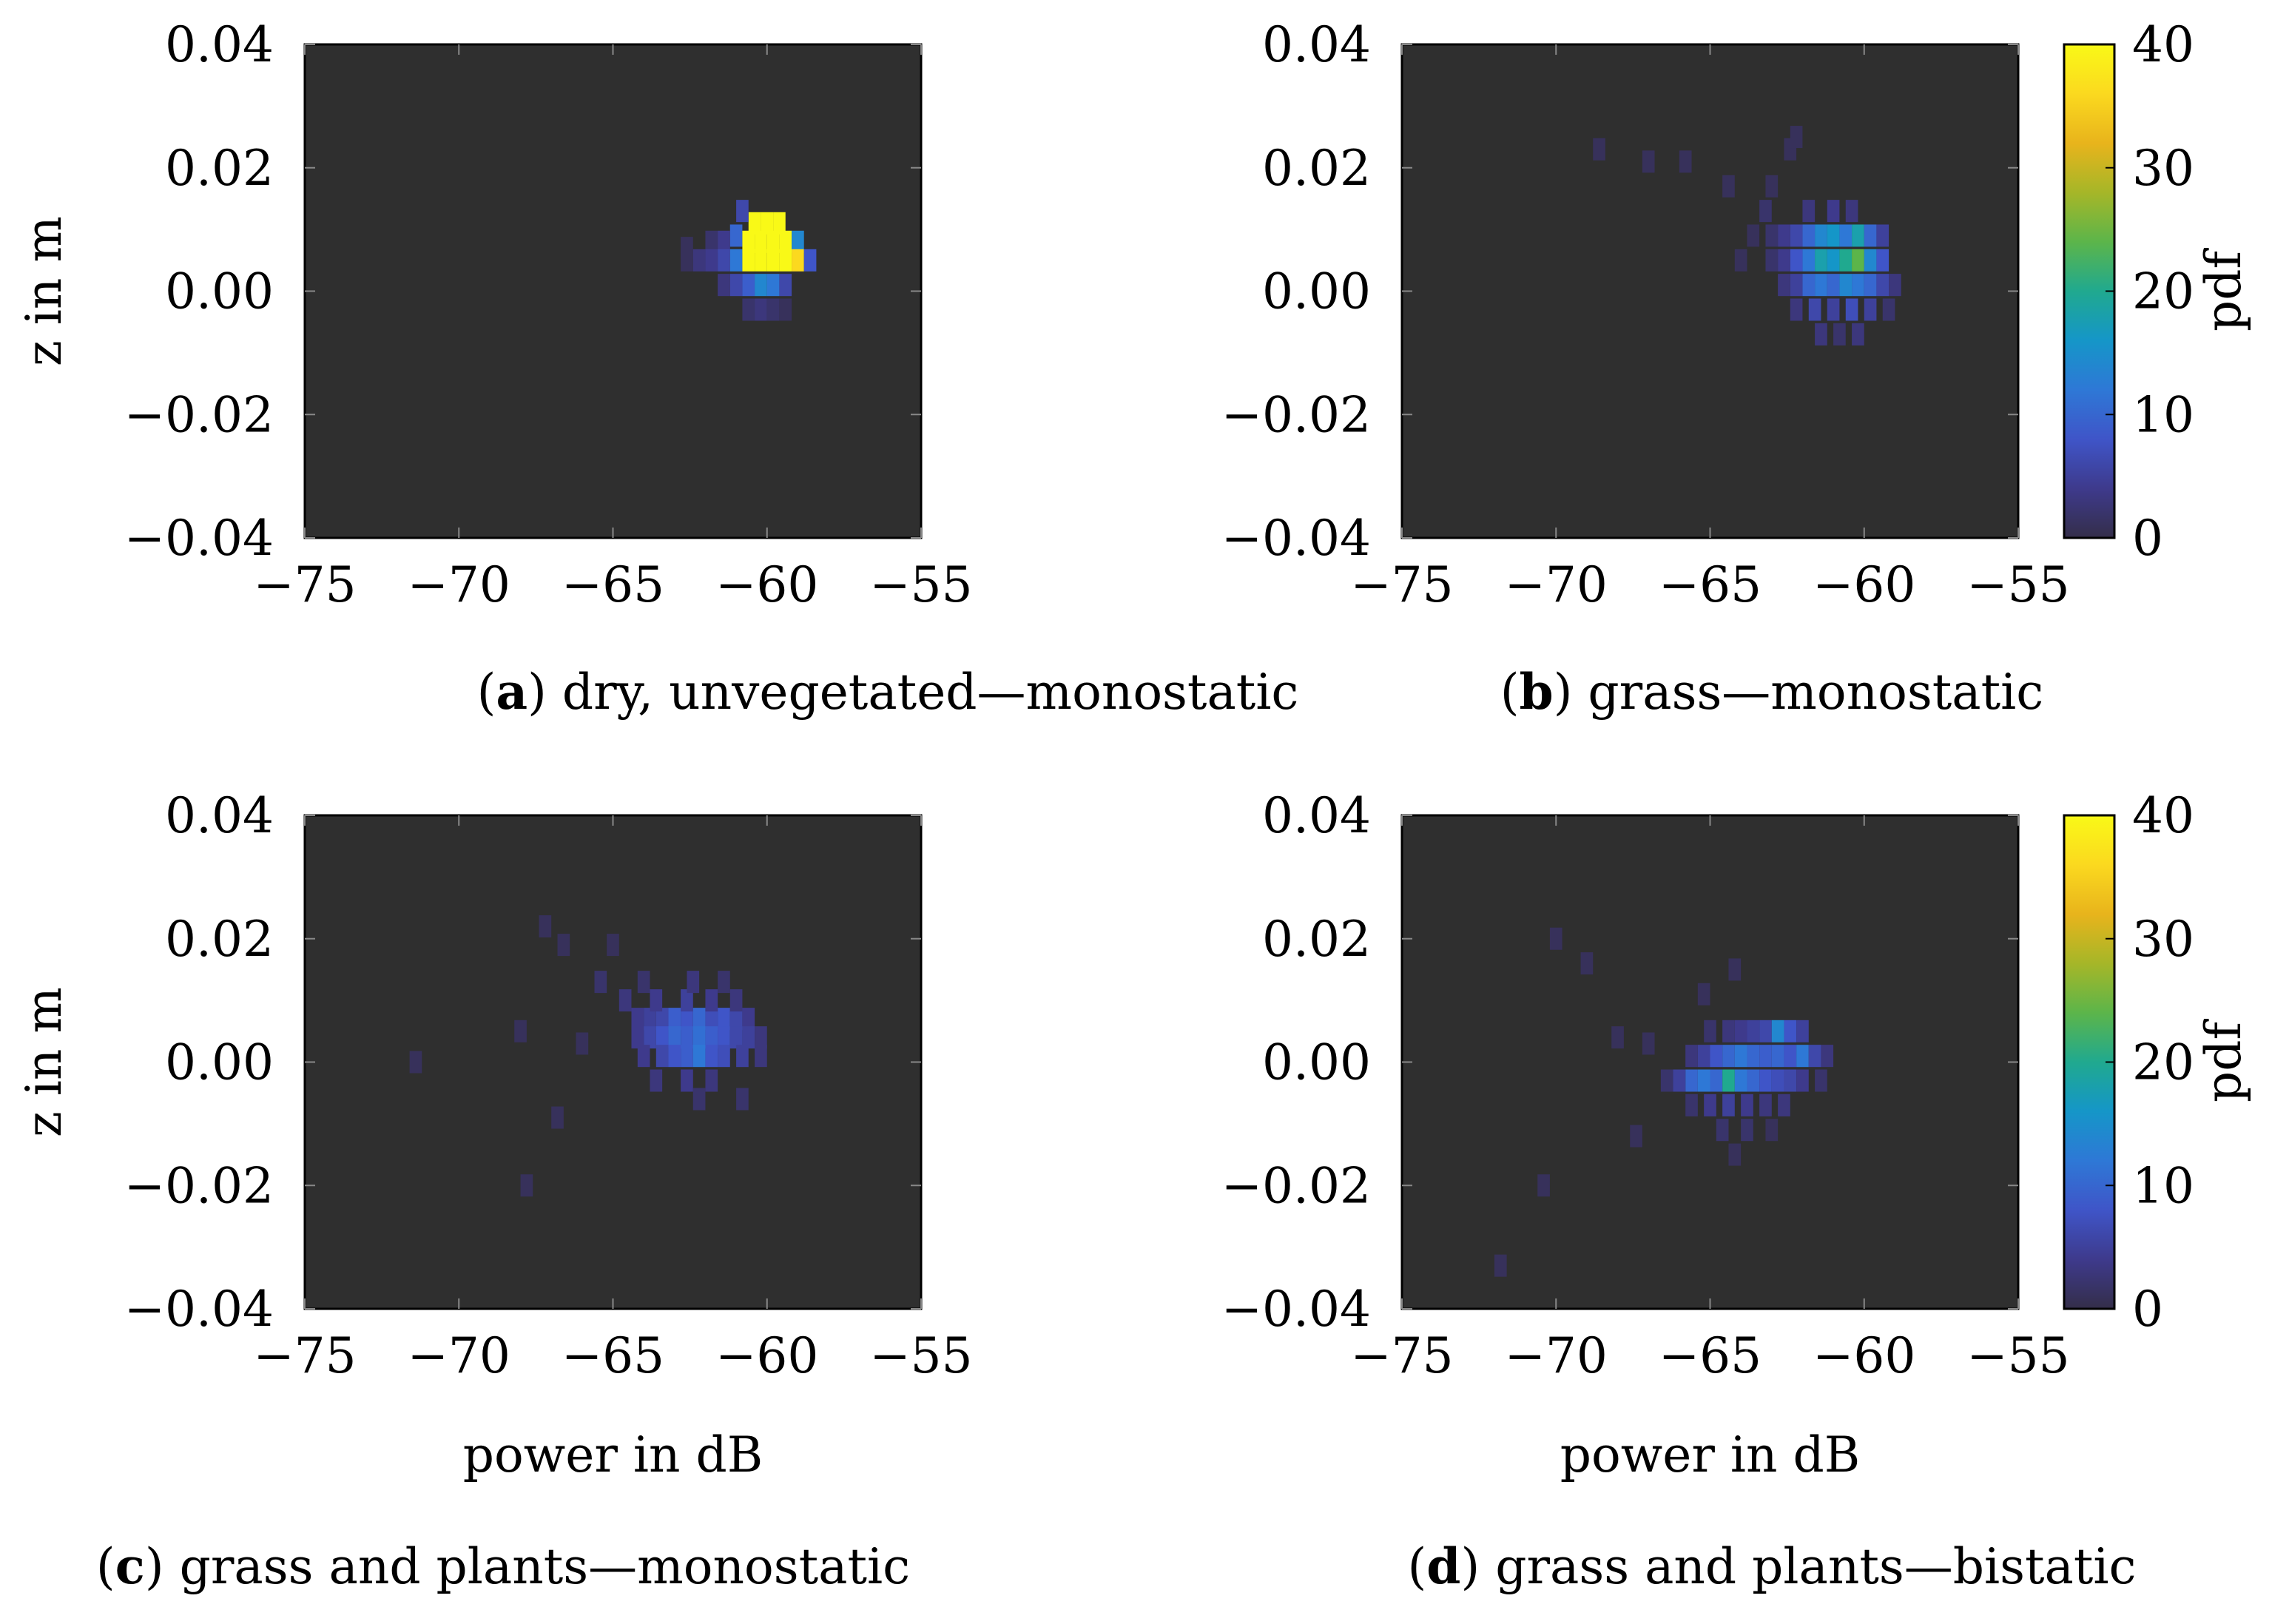 The width and height of the screenshot is (2289, 1624). I want to click on x-axis-label: power in dB, so click(613, 1454).